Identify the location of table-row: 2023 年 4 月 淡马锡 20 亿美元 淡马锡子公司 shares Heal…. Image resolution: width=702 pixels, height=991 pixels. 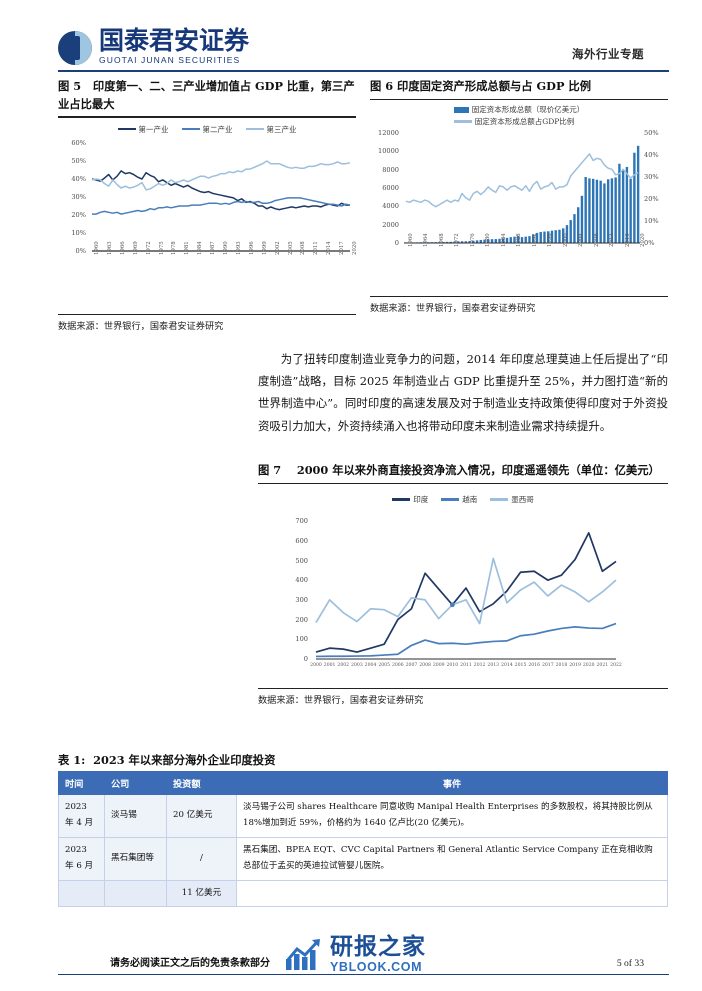
(363, 816).